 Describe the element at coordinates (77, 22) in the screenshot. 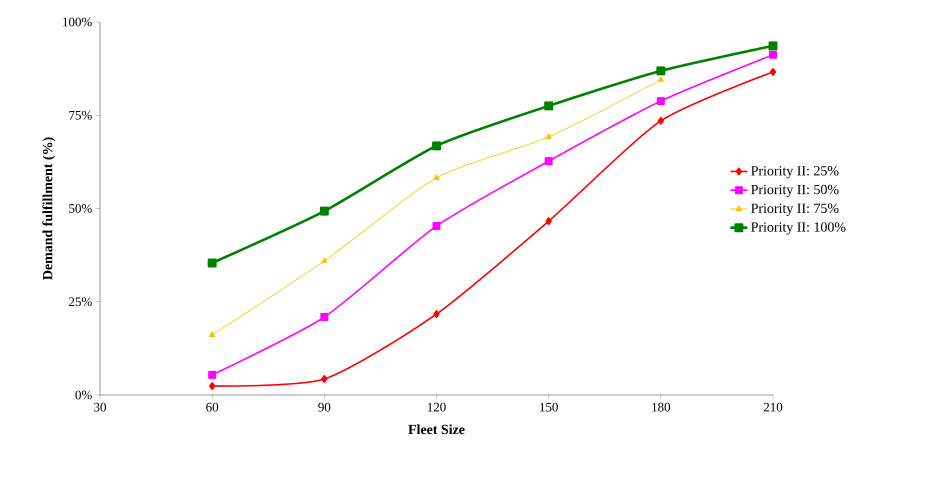

I see `y-tick-label: 100%` at that location.